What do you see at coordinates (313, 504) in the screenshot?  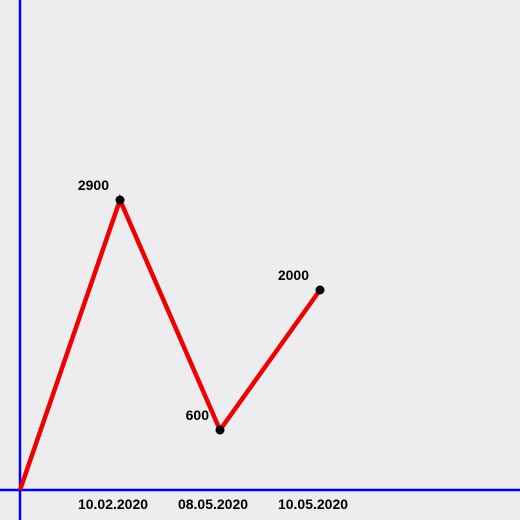 I see `x-tick-label: 10.05.2020` at bounding box center [313, 504].